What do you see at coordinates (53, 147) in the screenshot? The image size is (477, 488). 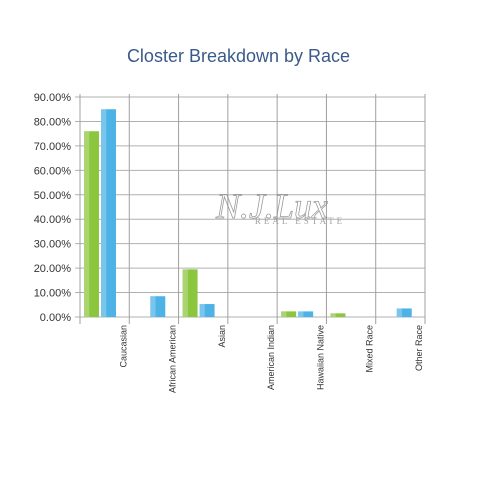 I see `y-tick-label: 70.00%` at bounding box center [53, 147].